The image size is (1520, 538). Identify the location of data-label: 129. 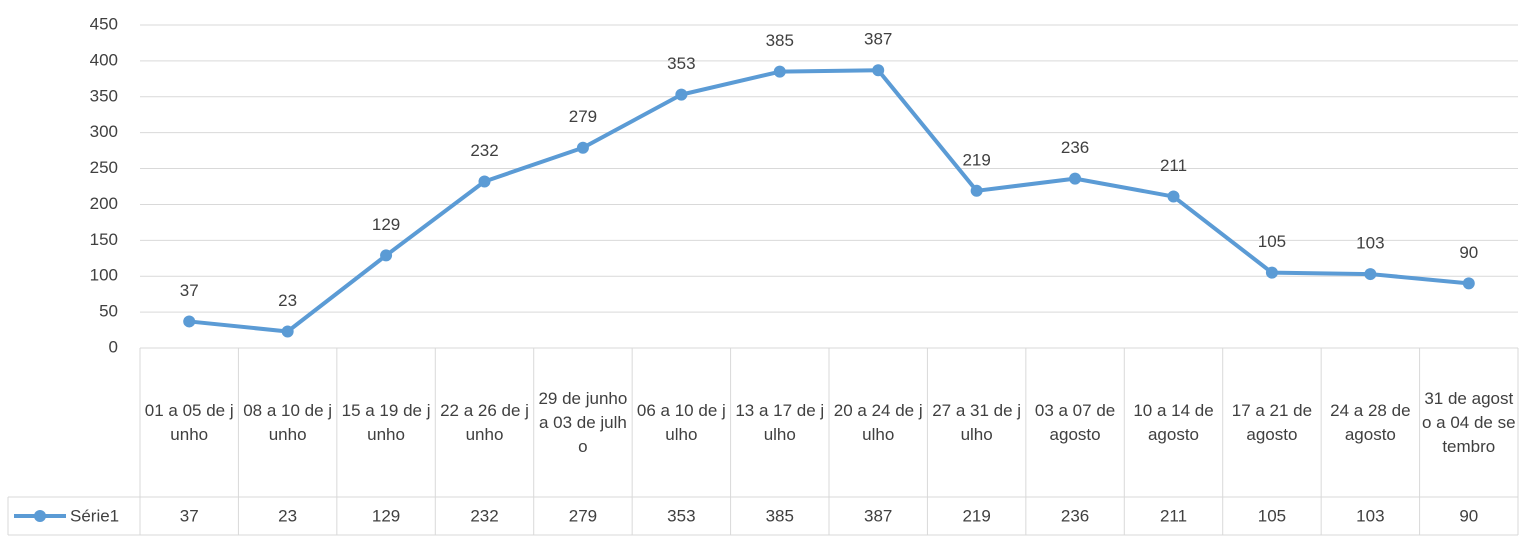
(386, 224).